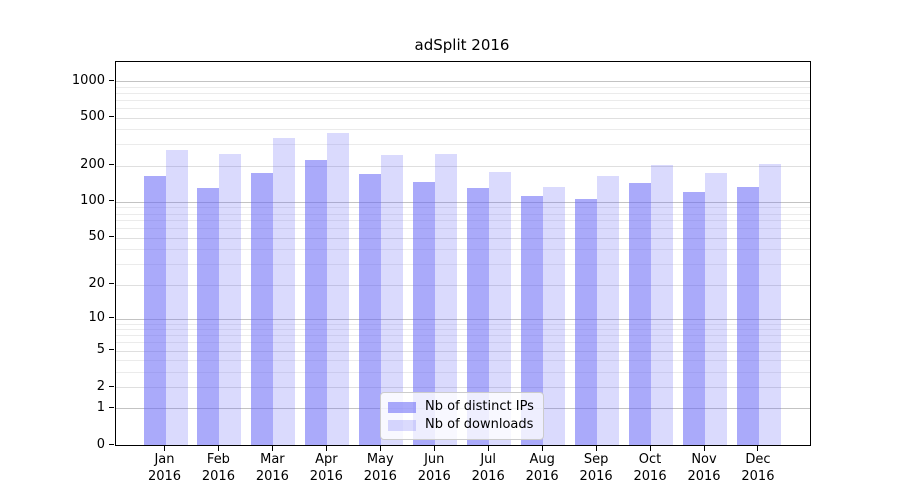  I want to click on x-tick-mark-jan, so click(164, 448).